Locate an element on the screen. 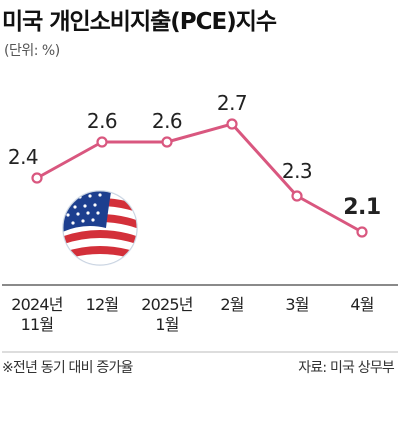  data-label: 2.3 is located at coordinates (297, 171).